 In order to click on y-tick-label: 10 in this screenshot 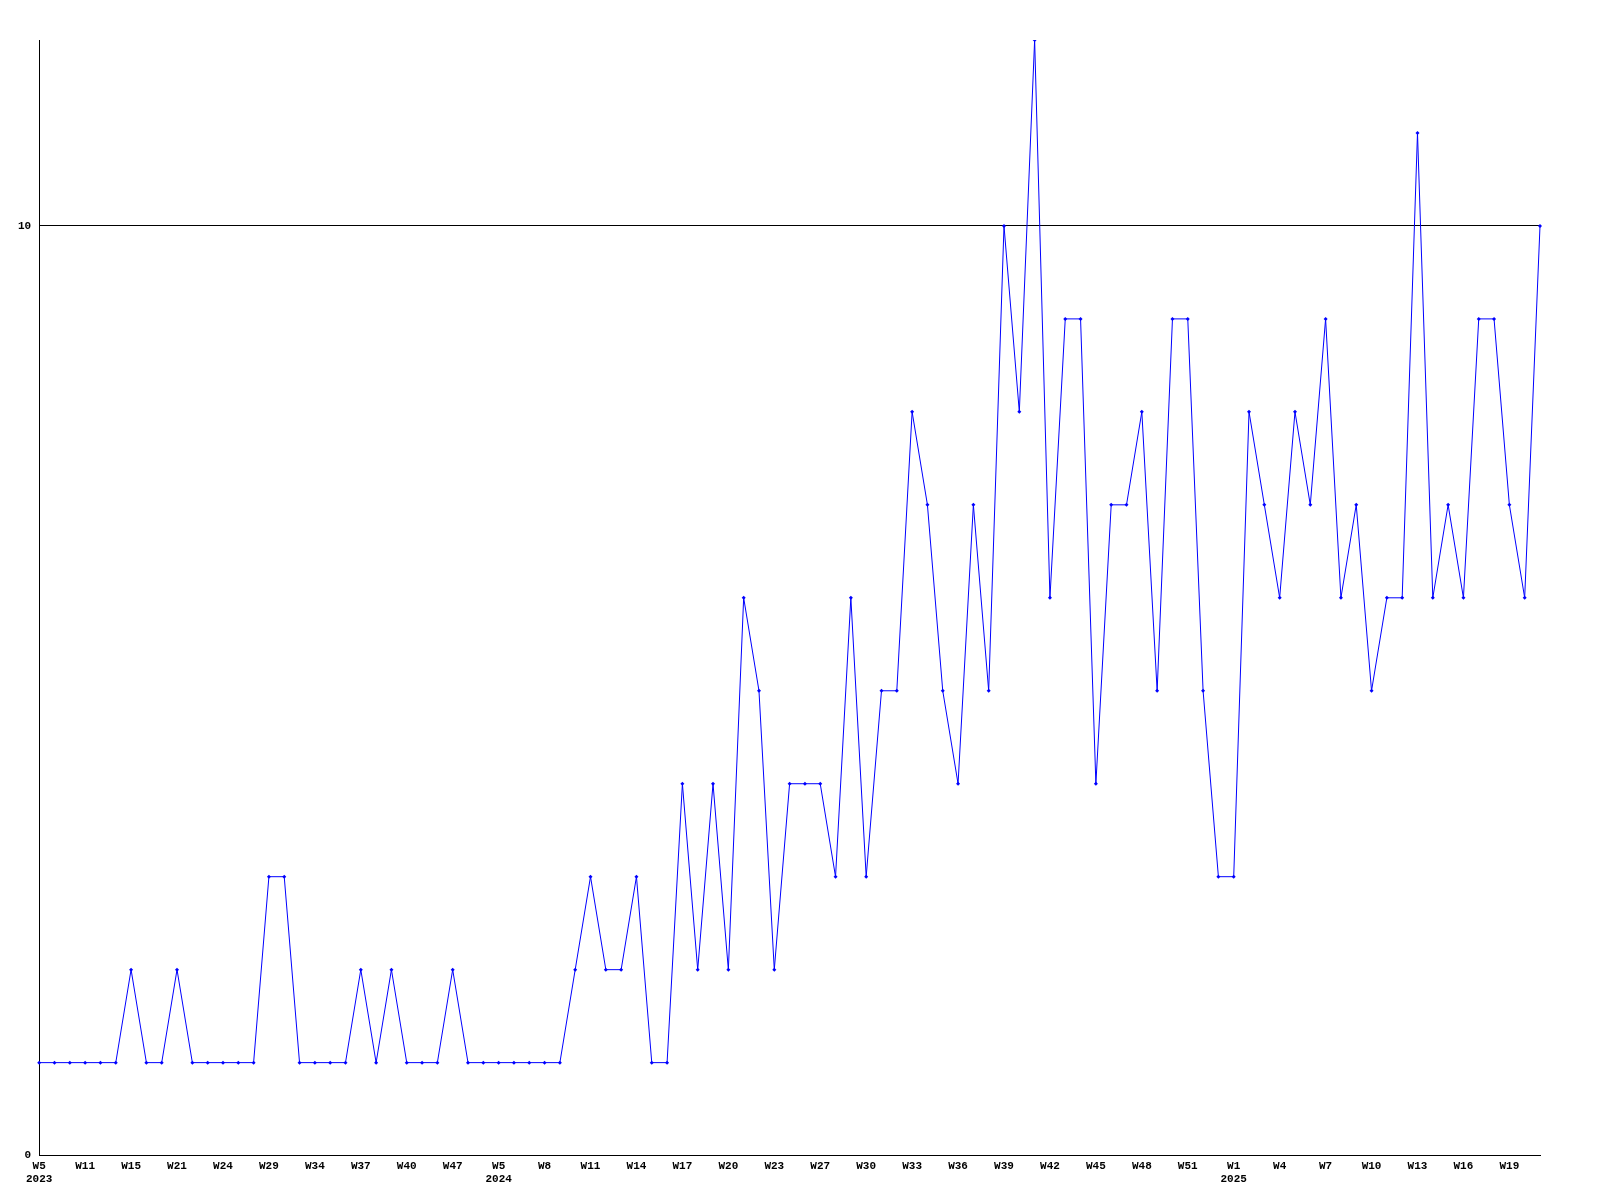, I will do `click(25, 225)`.